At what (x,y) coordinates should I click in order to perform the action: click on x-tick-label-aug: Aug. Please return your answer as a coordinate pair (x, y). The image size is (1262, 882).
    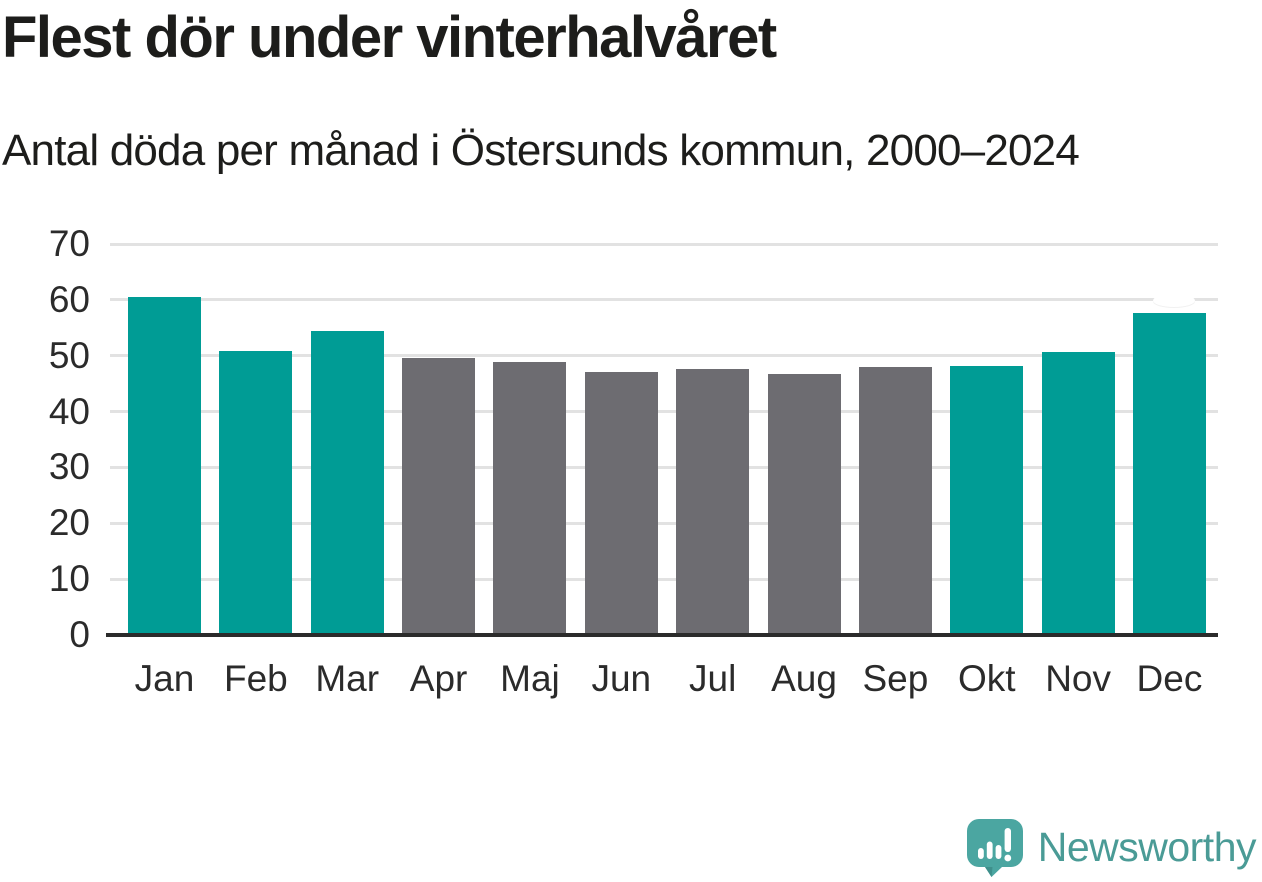
    Looking at the image, I should click on (804, 678).